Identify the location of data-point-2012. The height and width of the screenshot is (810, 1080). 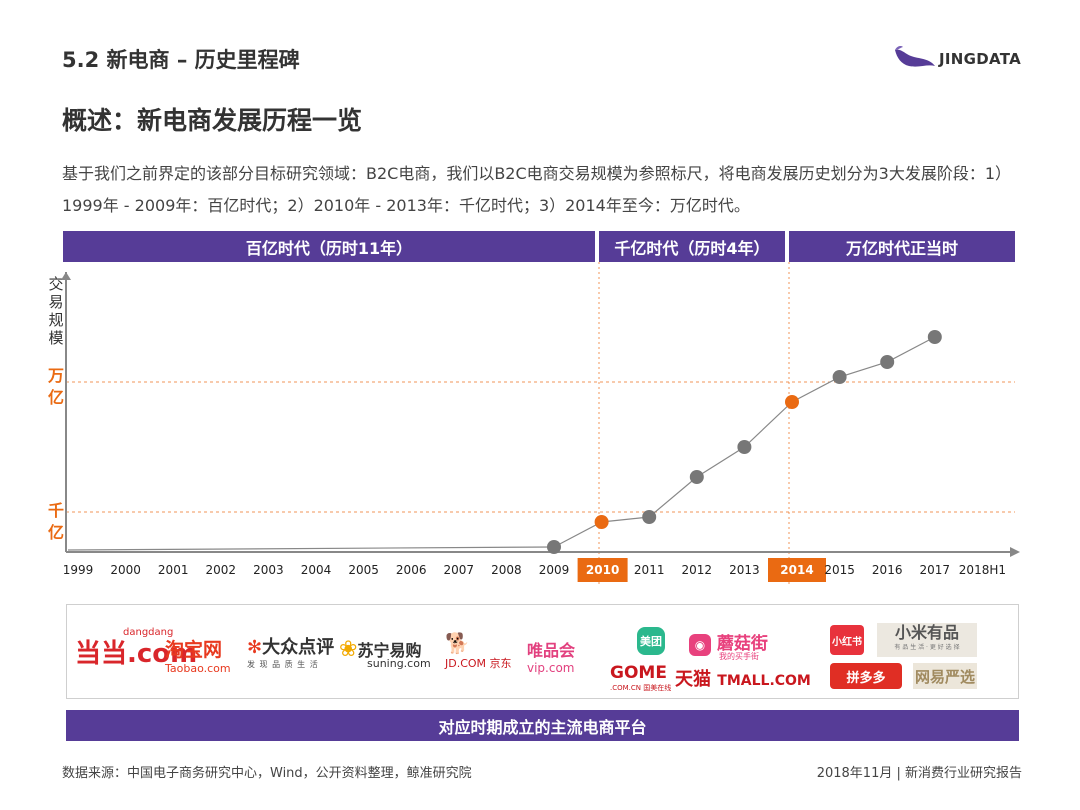
(696, 477).